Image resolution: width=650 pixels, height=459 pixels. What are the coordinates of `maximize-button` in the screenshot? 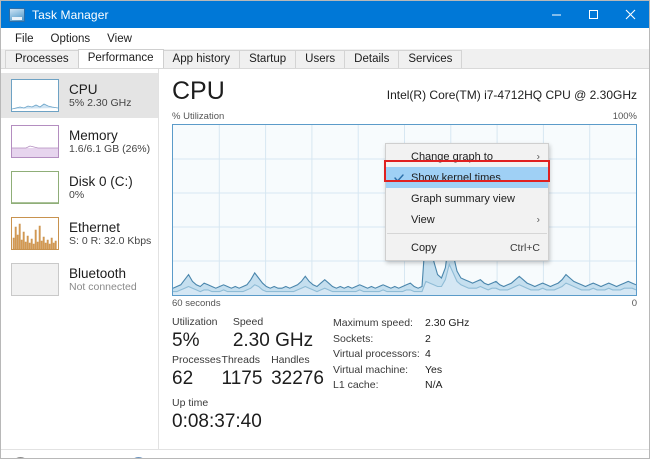 It's located at (593, 14).